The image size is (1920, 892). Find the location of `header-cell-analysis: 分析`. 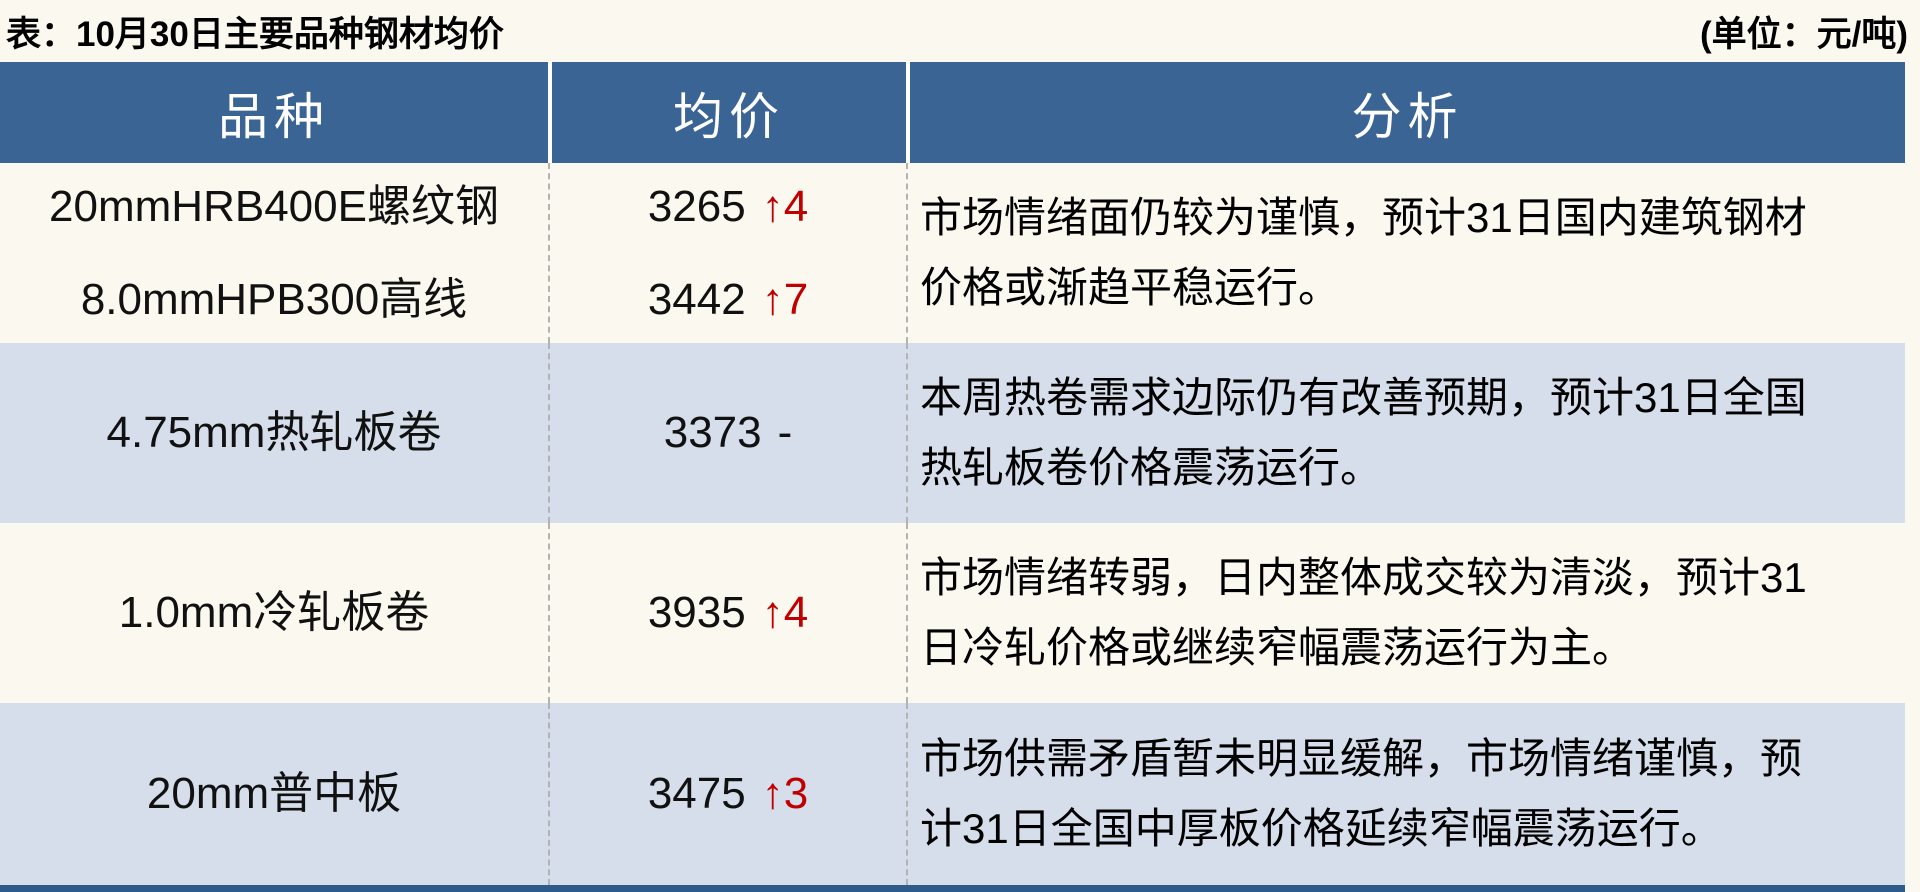

header-cell-analysis: 分析 is located at coordinates (1405, 112).